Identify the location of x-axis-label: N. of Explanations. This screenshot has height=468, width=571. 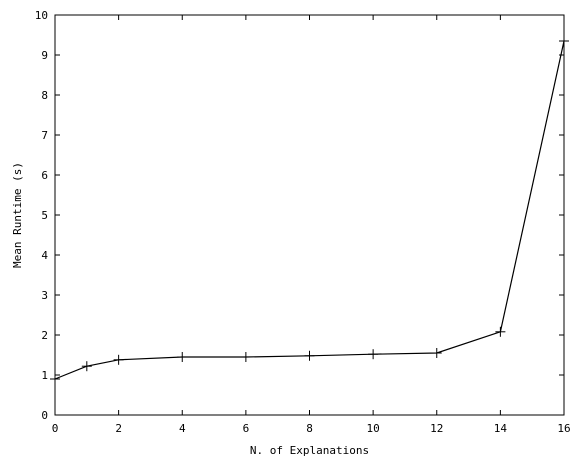
(309, 450).